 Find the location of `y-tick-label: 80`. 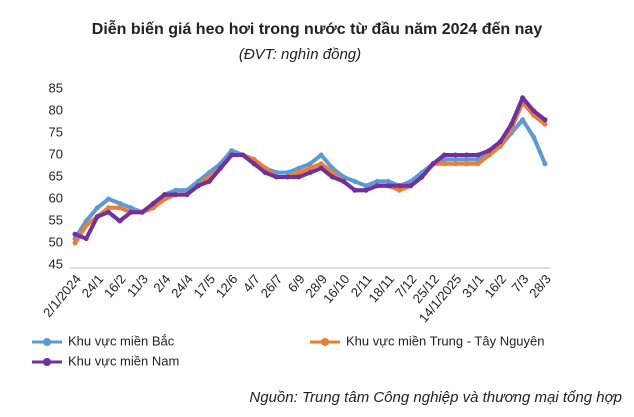

y-tick-label: 80 is located at coordinates (56, 109).